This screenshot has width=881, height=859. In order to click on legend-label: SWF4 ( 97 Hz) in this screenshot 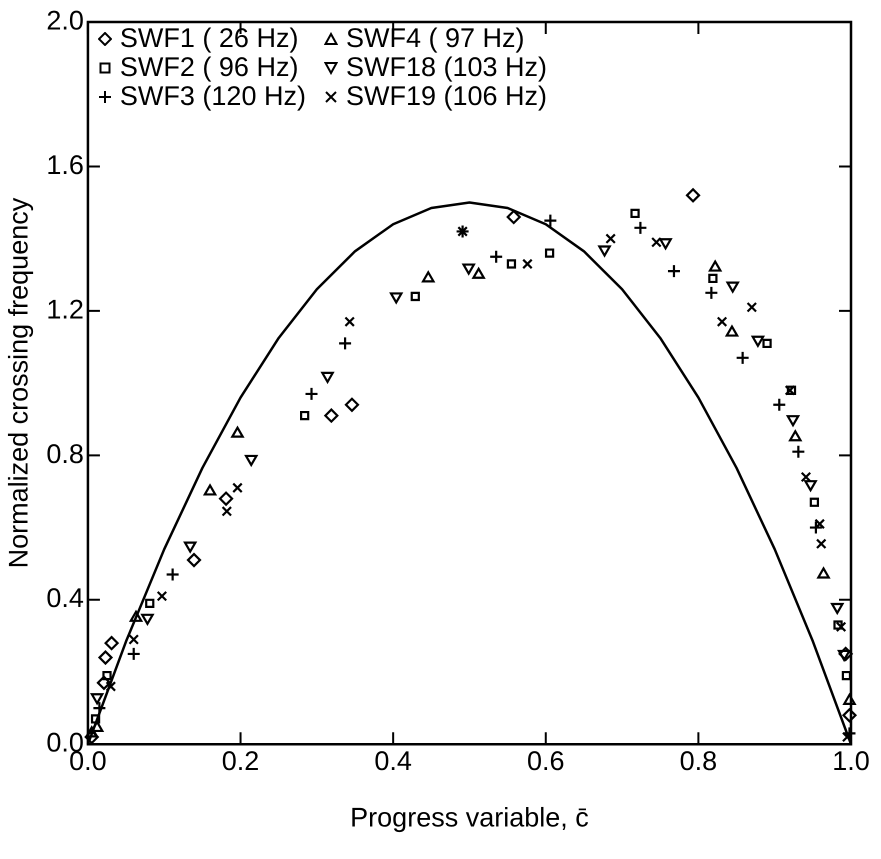, I will do `click(435, 38)`.